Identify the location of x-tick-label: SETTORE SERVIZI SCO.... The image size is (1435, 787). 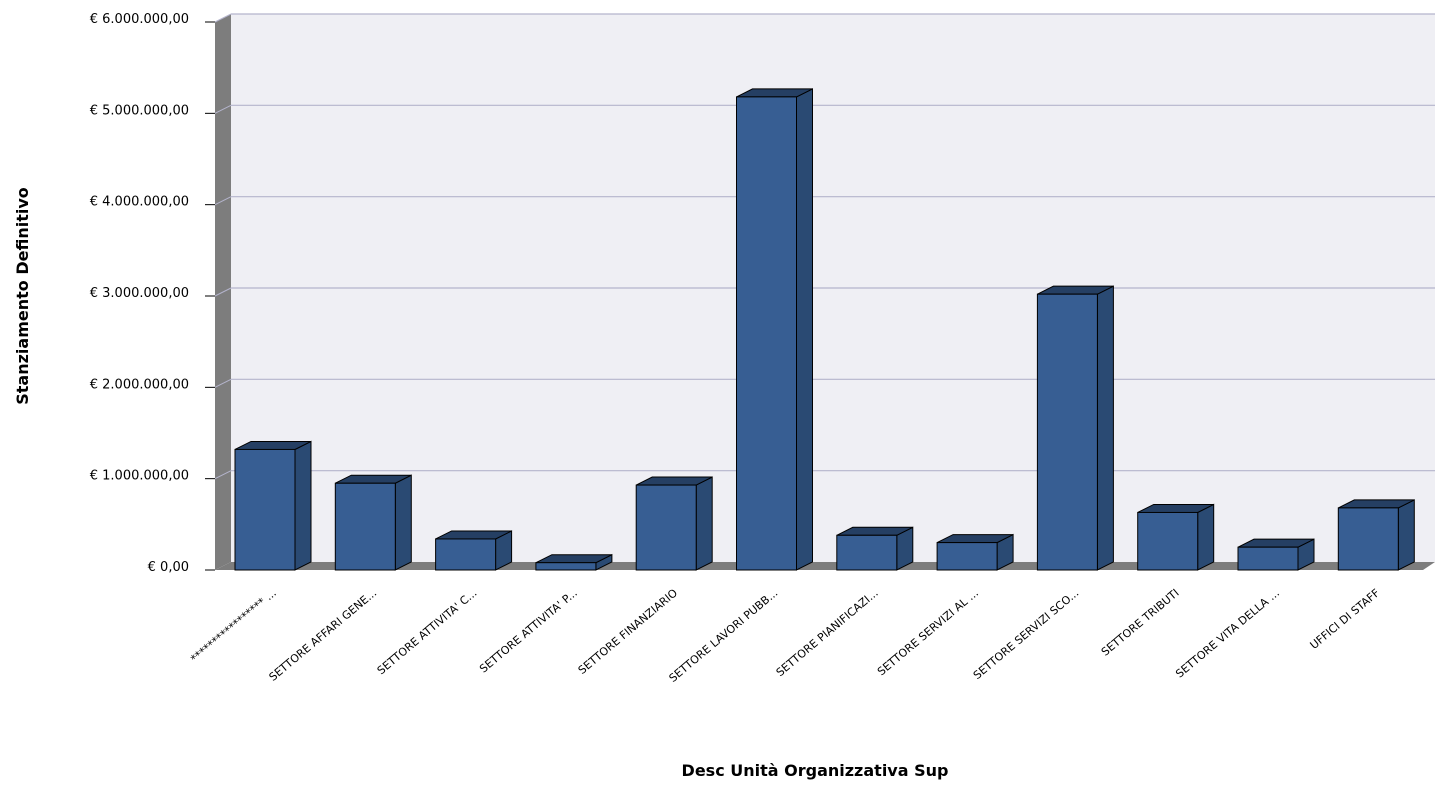
(1026, 634).